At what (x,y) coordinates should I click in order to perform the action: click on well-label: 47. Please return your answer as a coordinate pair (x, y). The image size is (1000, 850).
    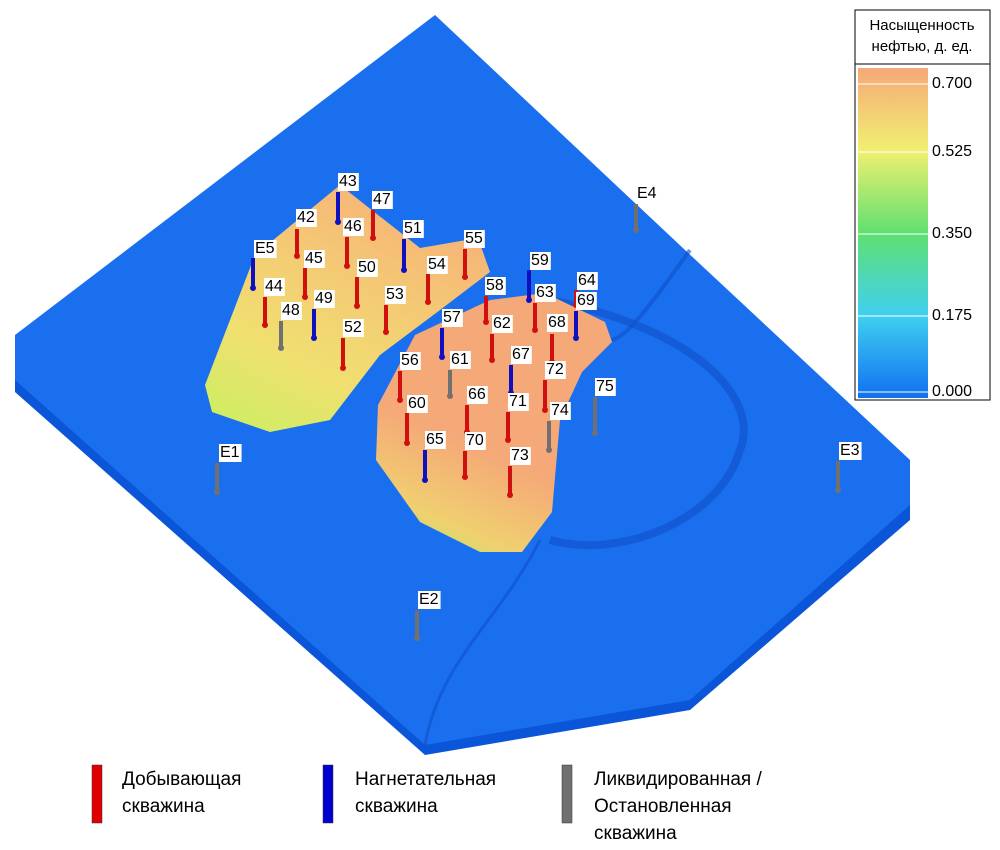
    Looking at the image, I should click on (382, 199).